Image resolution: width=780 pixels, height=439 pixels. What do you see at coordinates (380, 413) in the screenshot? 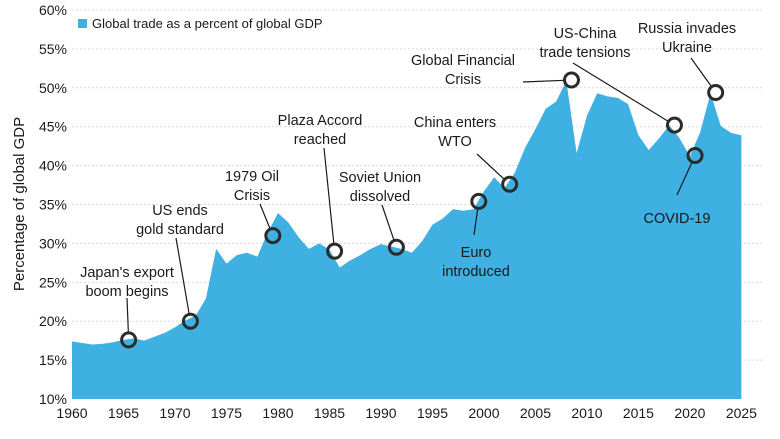
I see `x-tick-label: 1990` at bounding box center [380, 413].